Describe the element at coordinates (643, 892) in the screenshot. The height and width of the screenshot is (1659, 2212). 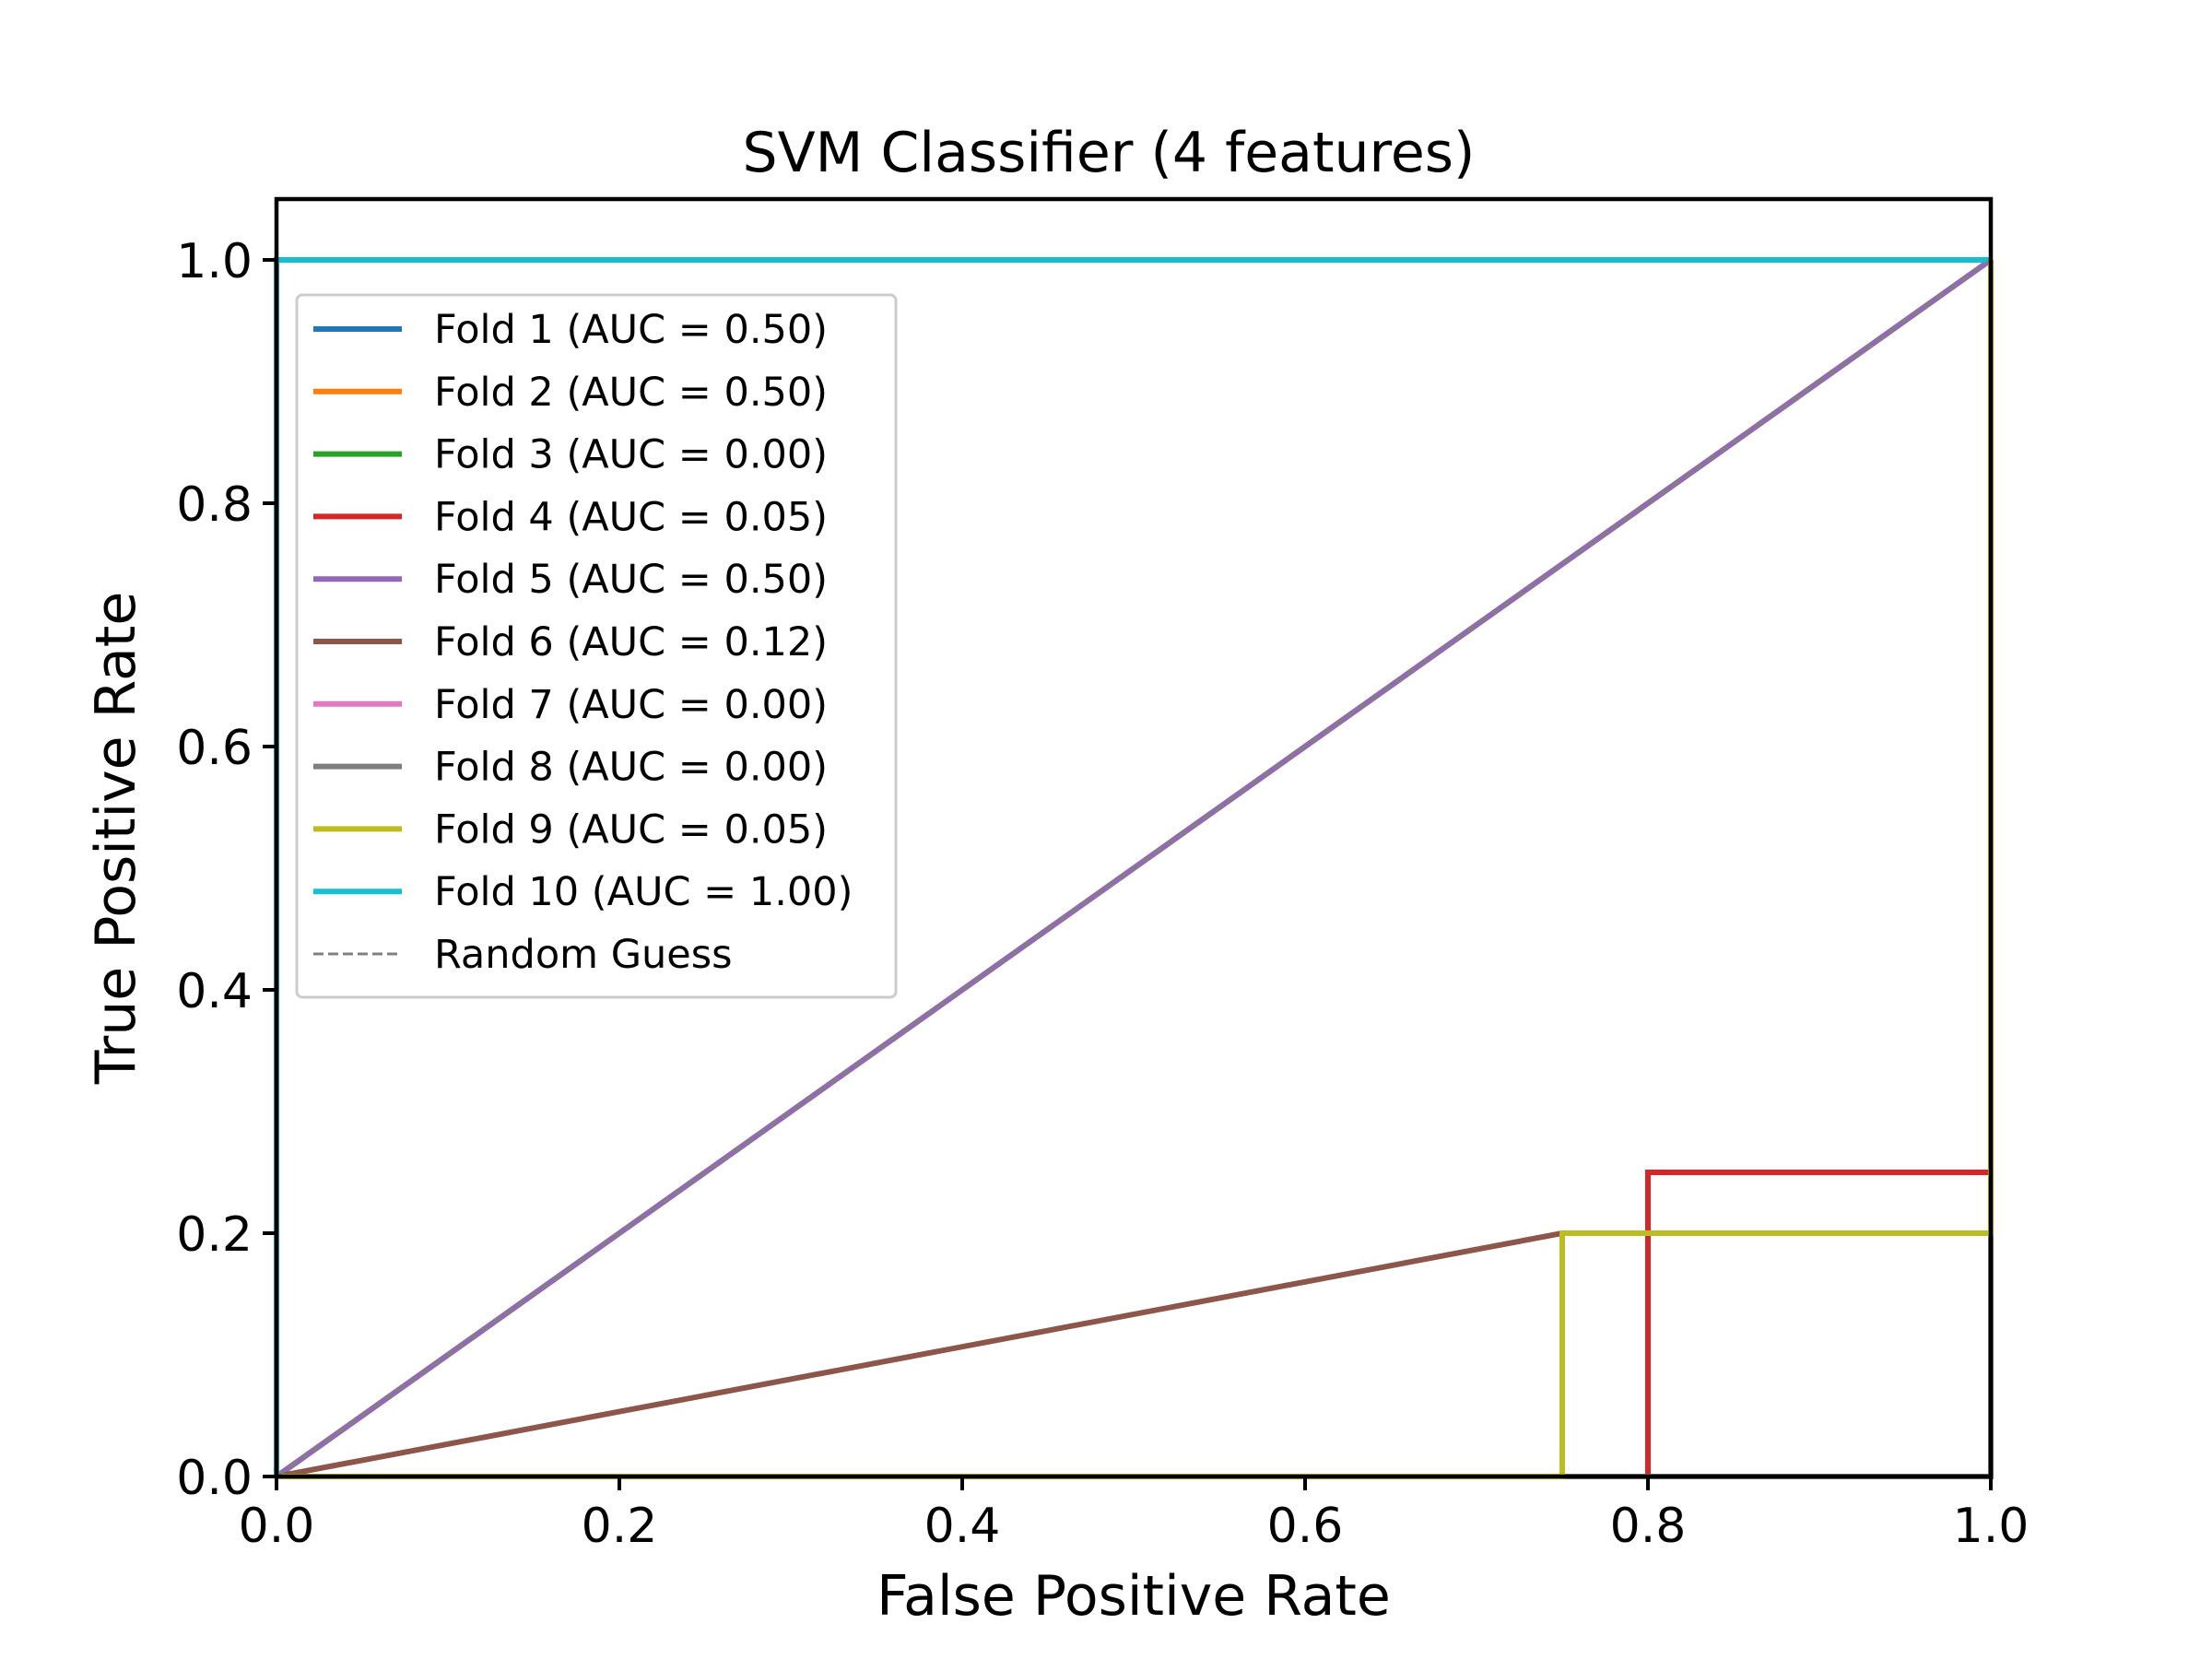
I see `legend-label-fold-10-auc-1-00: Fold 10 (AUC = 1.00)` at that location.